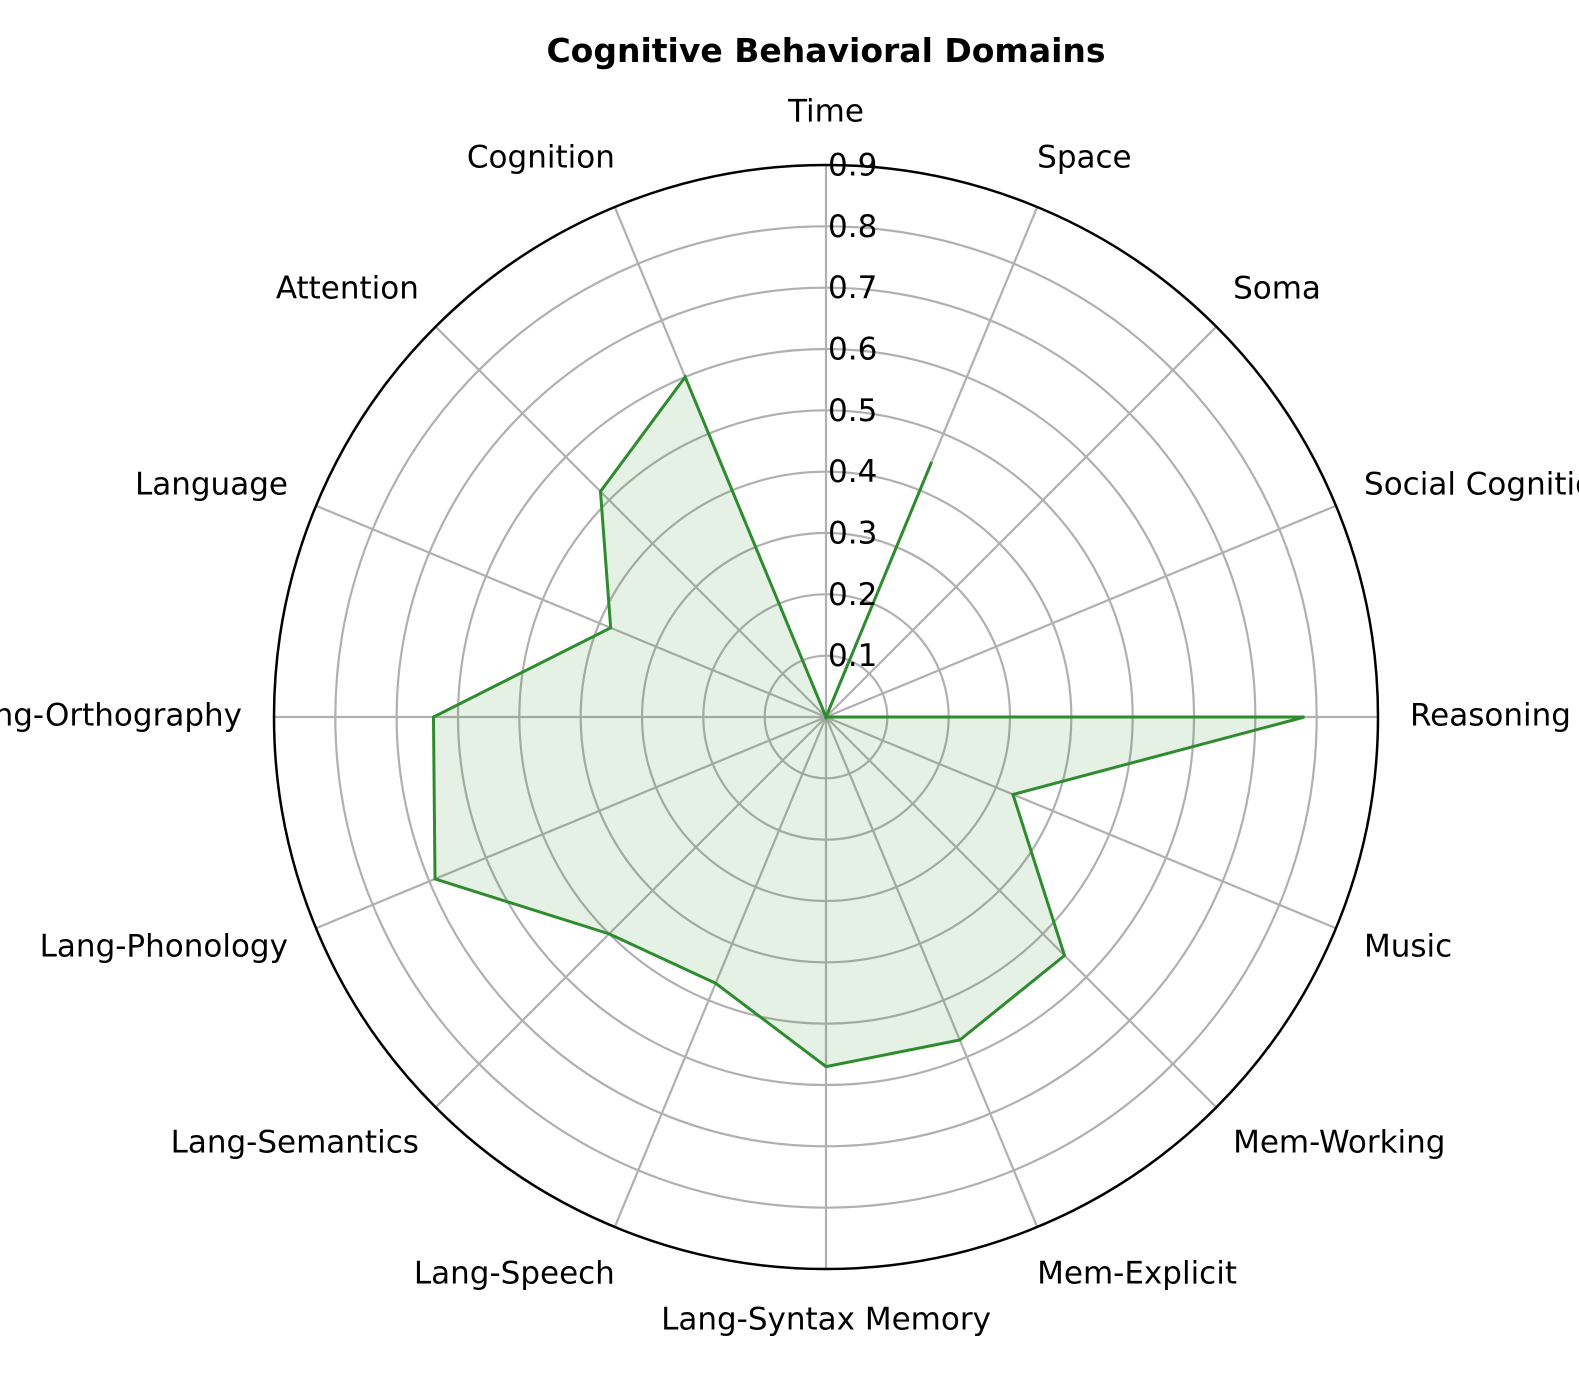  Describe the element at coordinates (852, 350) in the screenshot. I see `radial-tick-label: 0.6` at that location.